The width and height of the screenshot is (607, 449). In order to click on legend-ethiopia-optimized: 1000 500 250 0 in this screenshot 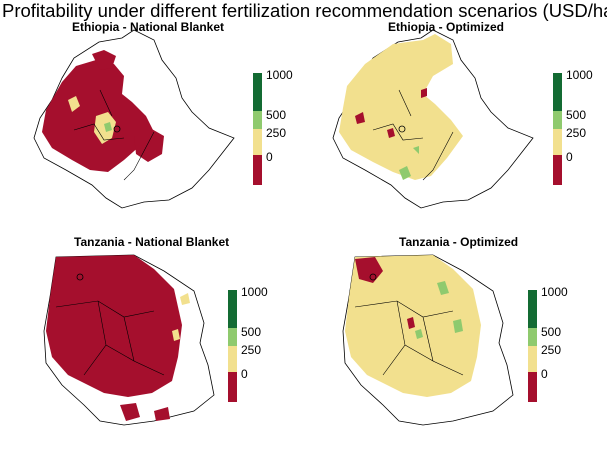, I will do `click(580, 131)`.